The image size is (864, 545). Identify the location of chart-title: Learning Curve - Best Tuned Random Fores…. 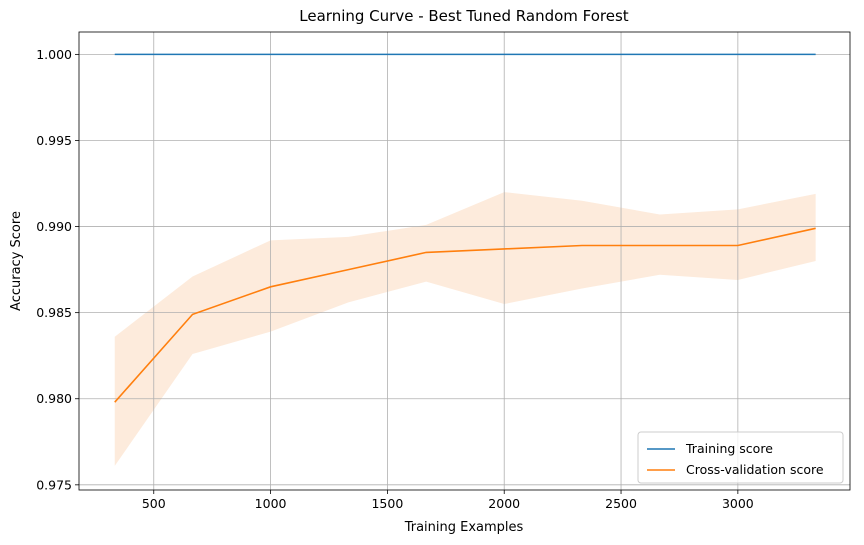
(464, 16).